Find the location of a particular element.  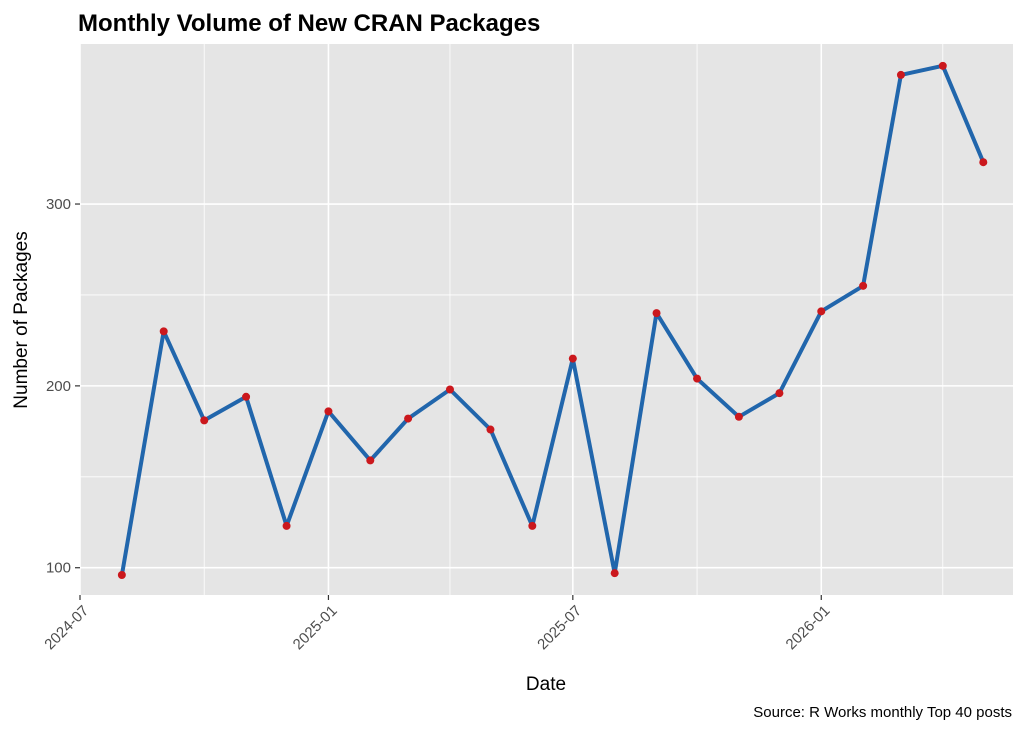

x-tick-label: 2024-07 is located at coordinates (66, 627).